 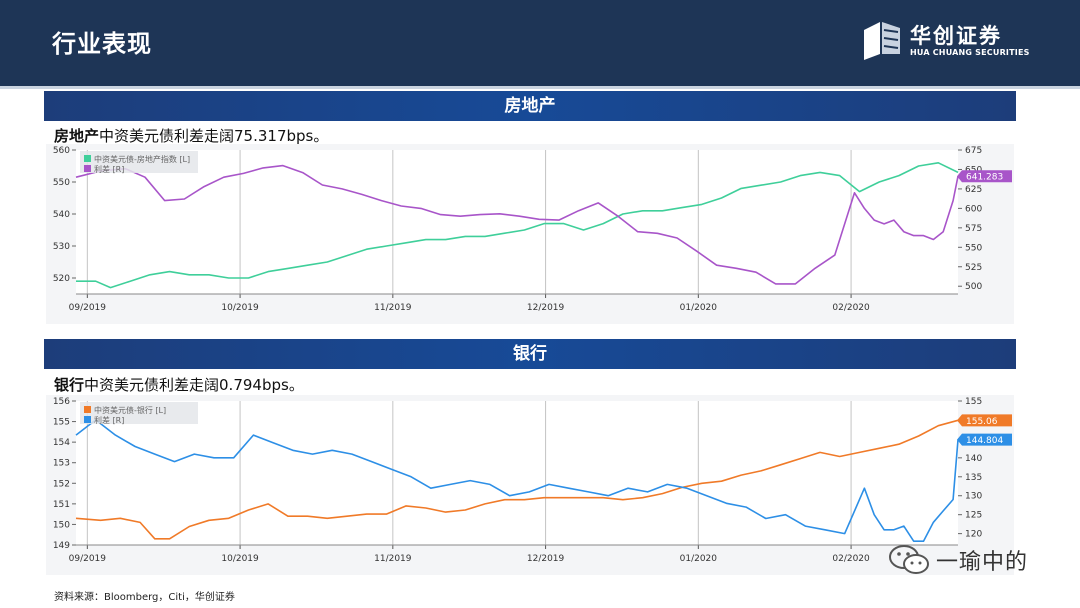 I want to click on company-logo: 华创证券 HUA CHUANG SECURITIES, so click(x=945, y=41).